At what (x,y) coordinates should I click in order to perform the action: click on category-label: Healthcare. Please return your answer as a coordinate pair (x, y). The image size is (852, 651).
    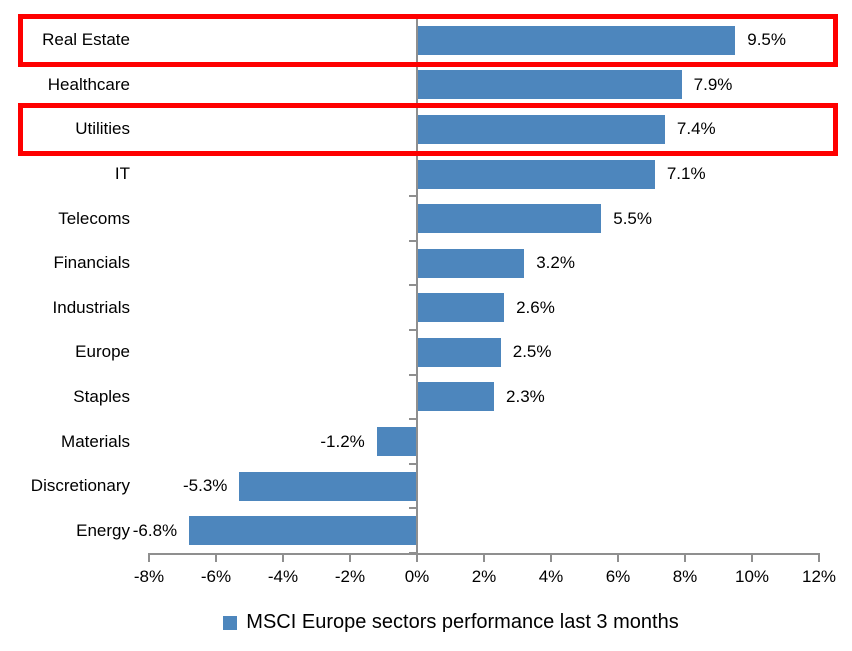
    Looking at the image, I should click on (88, 84).